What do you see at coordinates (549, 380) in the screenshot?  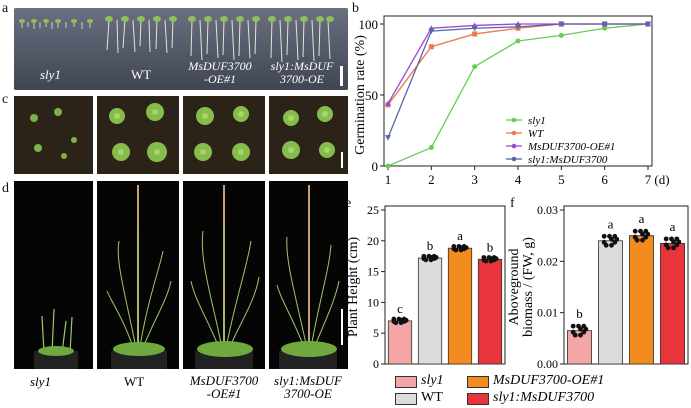 I see `legend-label-oe: MsDUF3700-OE#1` at bounding box center [549, 380].